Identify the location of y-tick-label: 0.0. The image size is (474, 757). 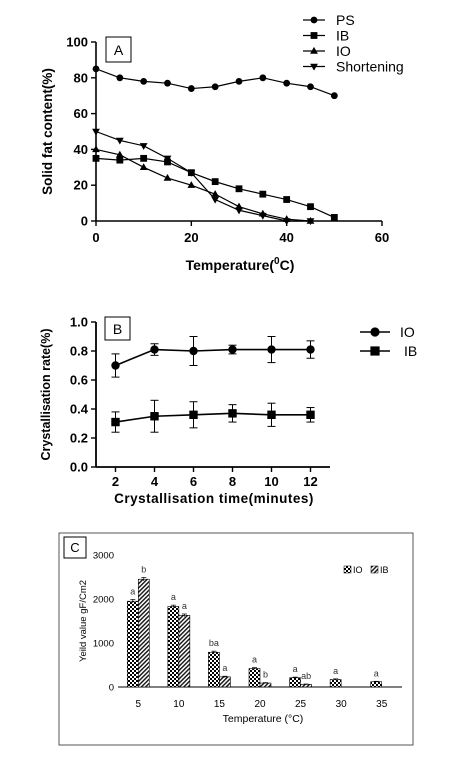
(79, 467).